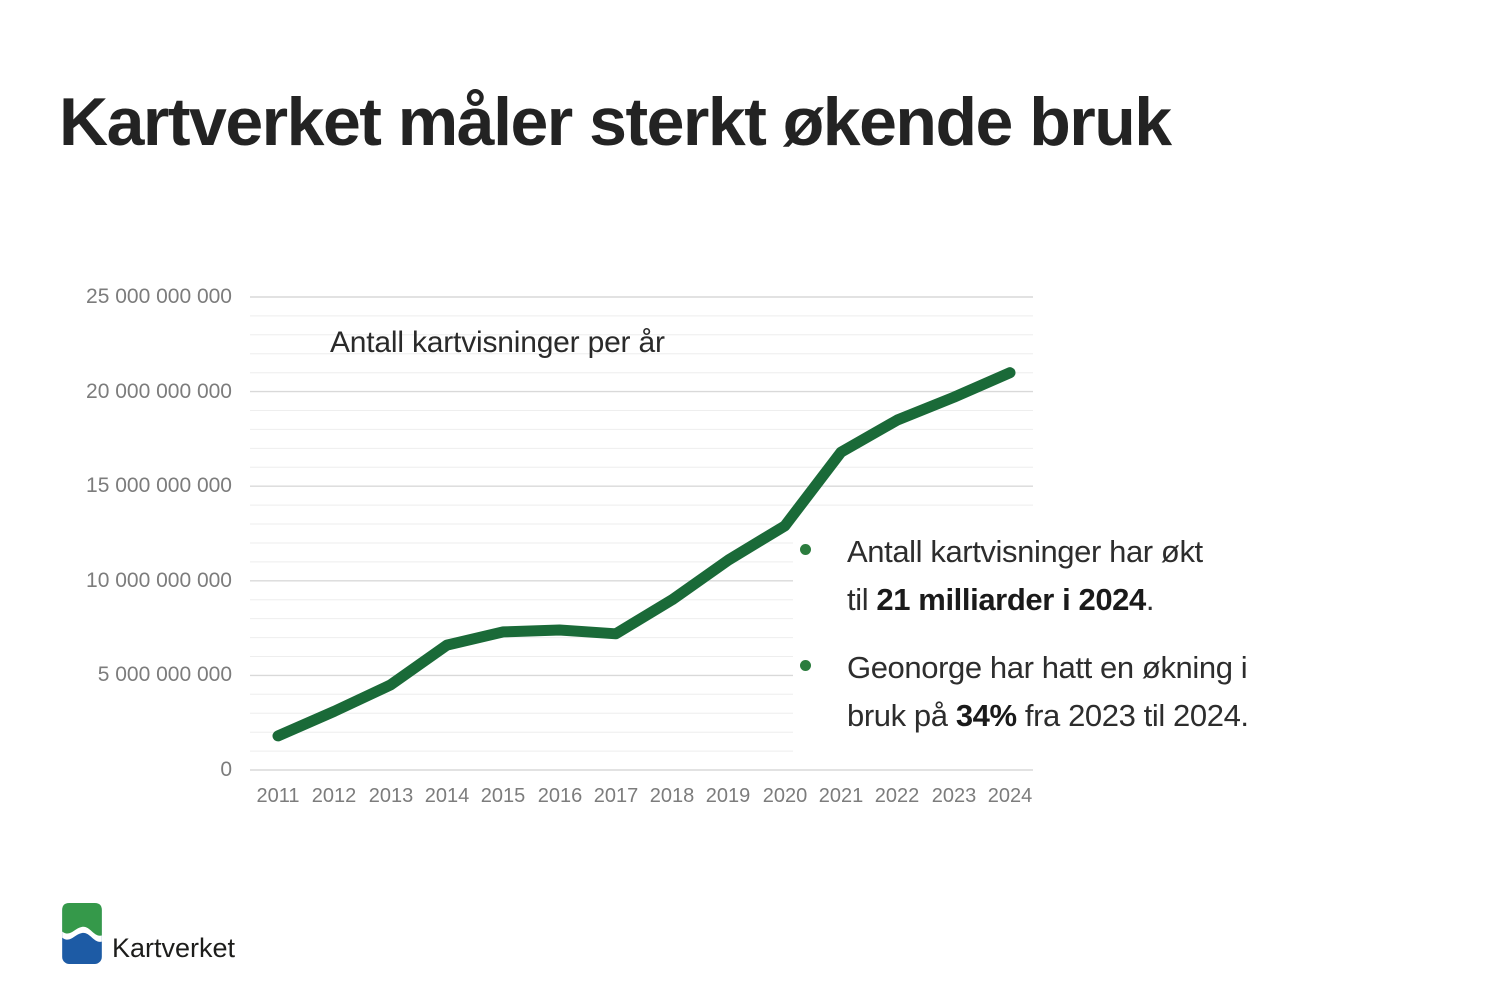 This screenshot has height=1000, width=1504. What do you see at coordinates (159, 391) in the screenshot?
I see `y-tick-label: 20 000 000 000` at bounding box center [159, 391].